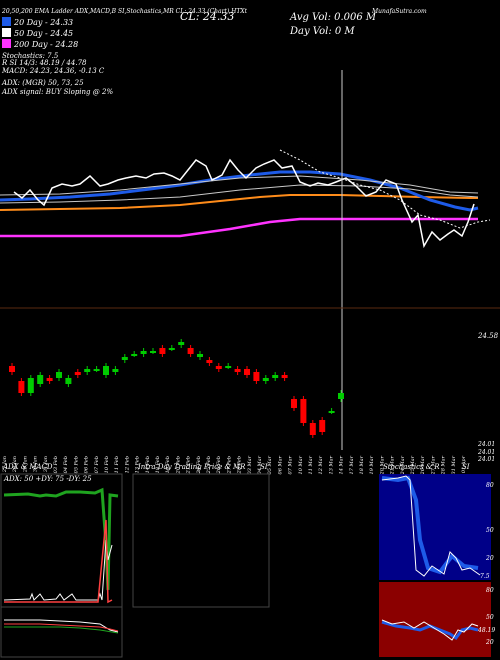 This screenshot has height=660, width=500. I want to click on stoch-panel-title: Stochastics & R, so click(411, 467).